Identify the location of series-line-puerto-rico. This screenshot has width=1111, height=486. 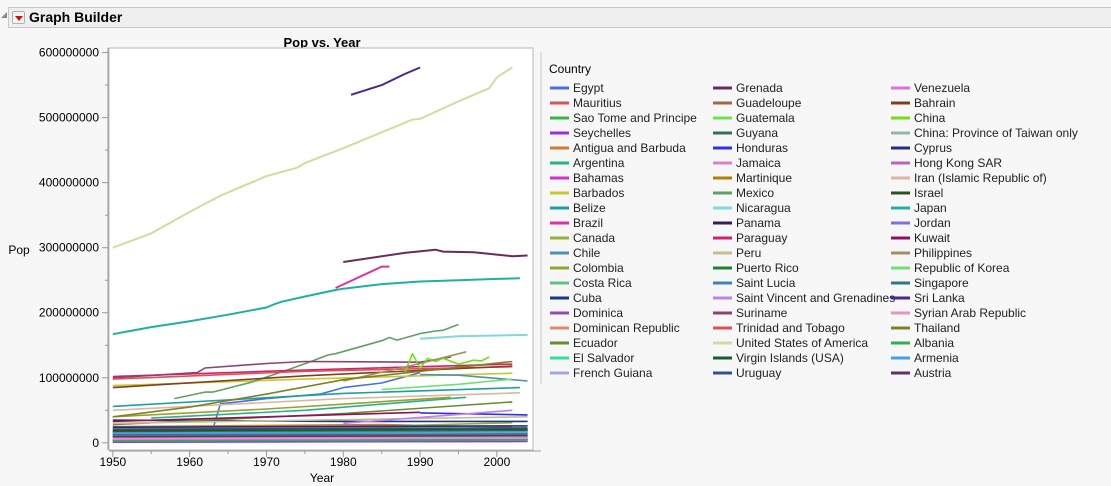
(320, 431).